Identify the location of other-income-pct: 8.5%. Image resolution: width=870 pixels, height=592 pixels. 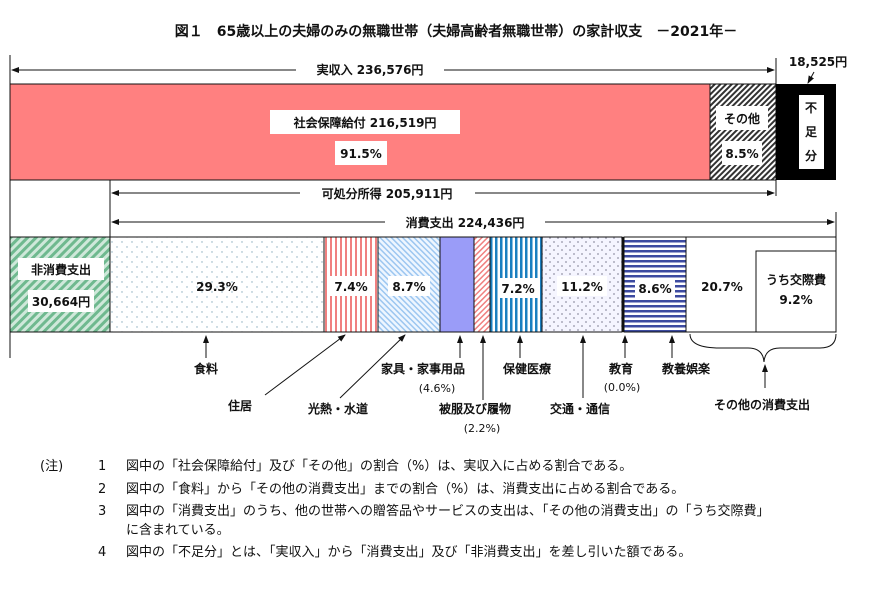
(741, 154).